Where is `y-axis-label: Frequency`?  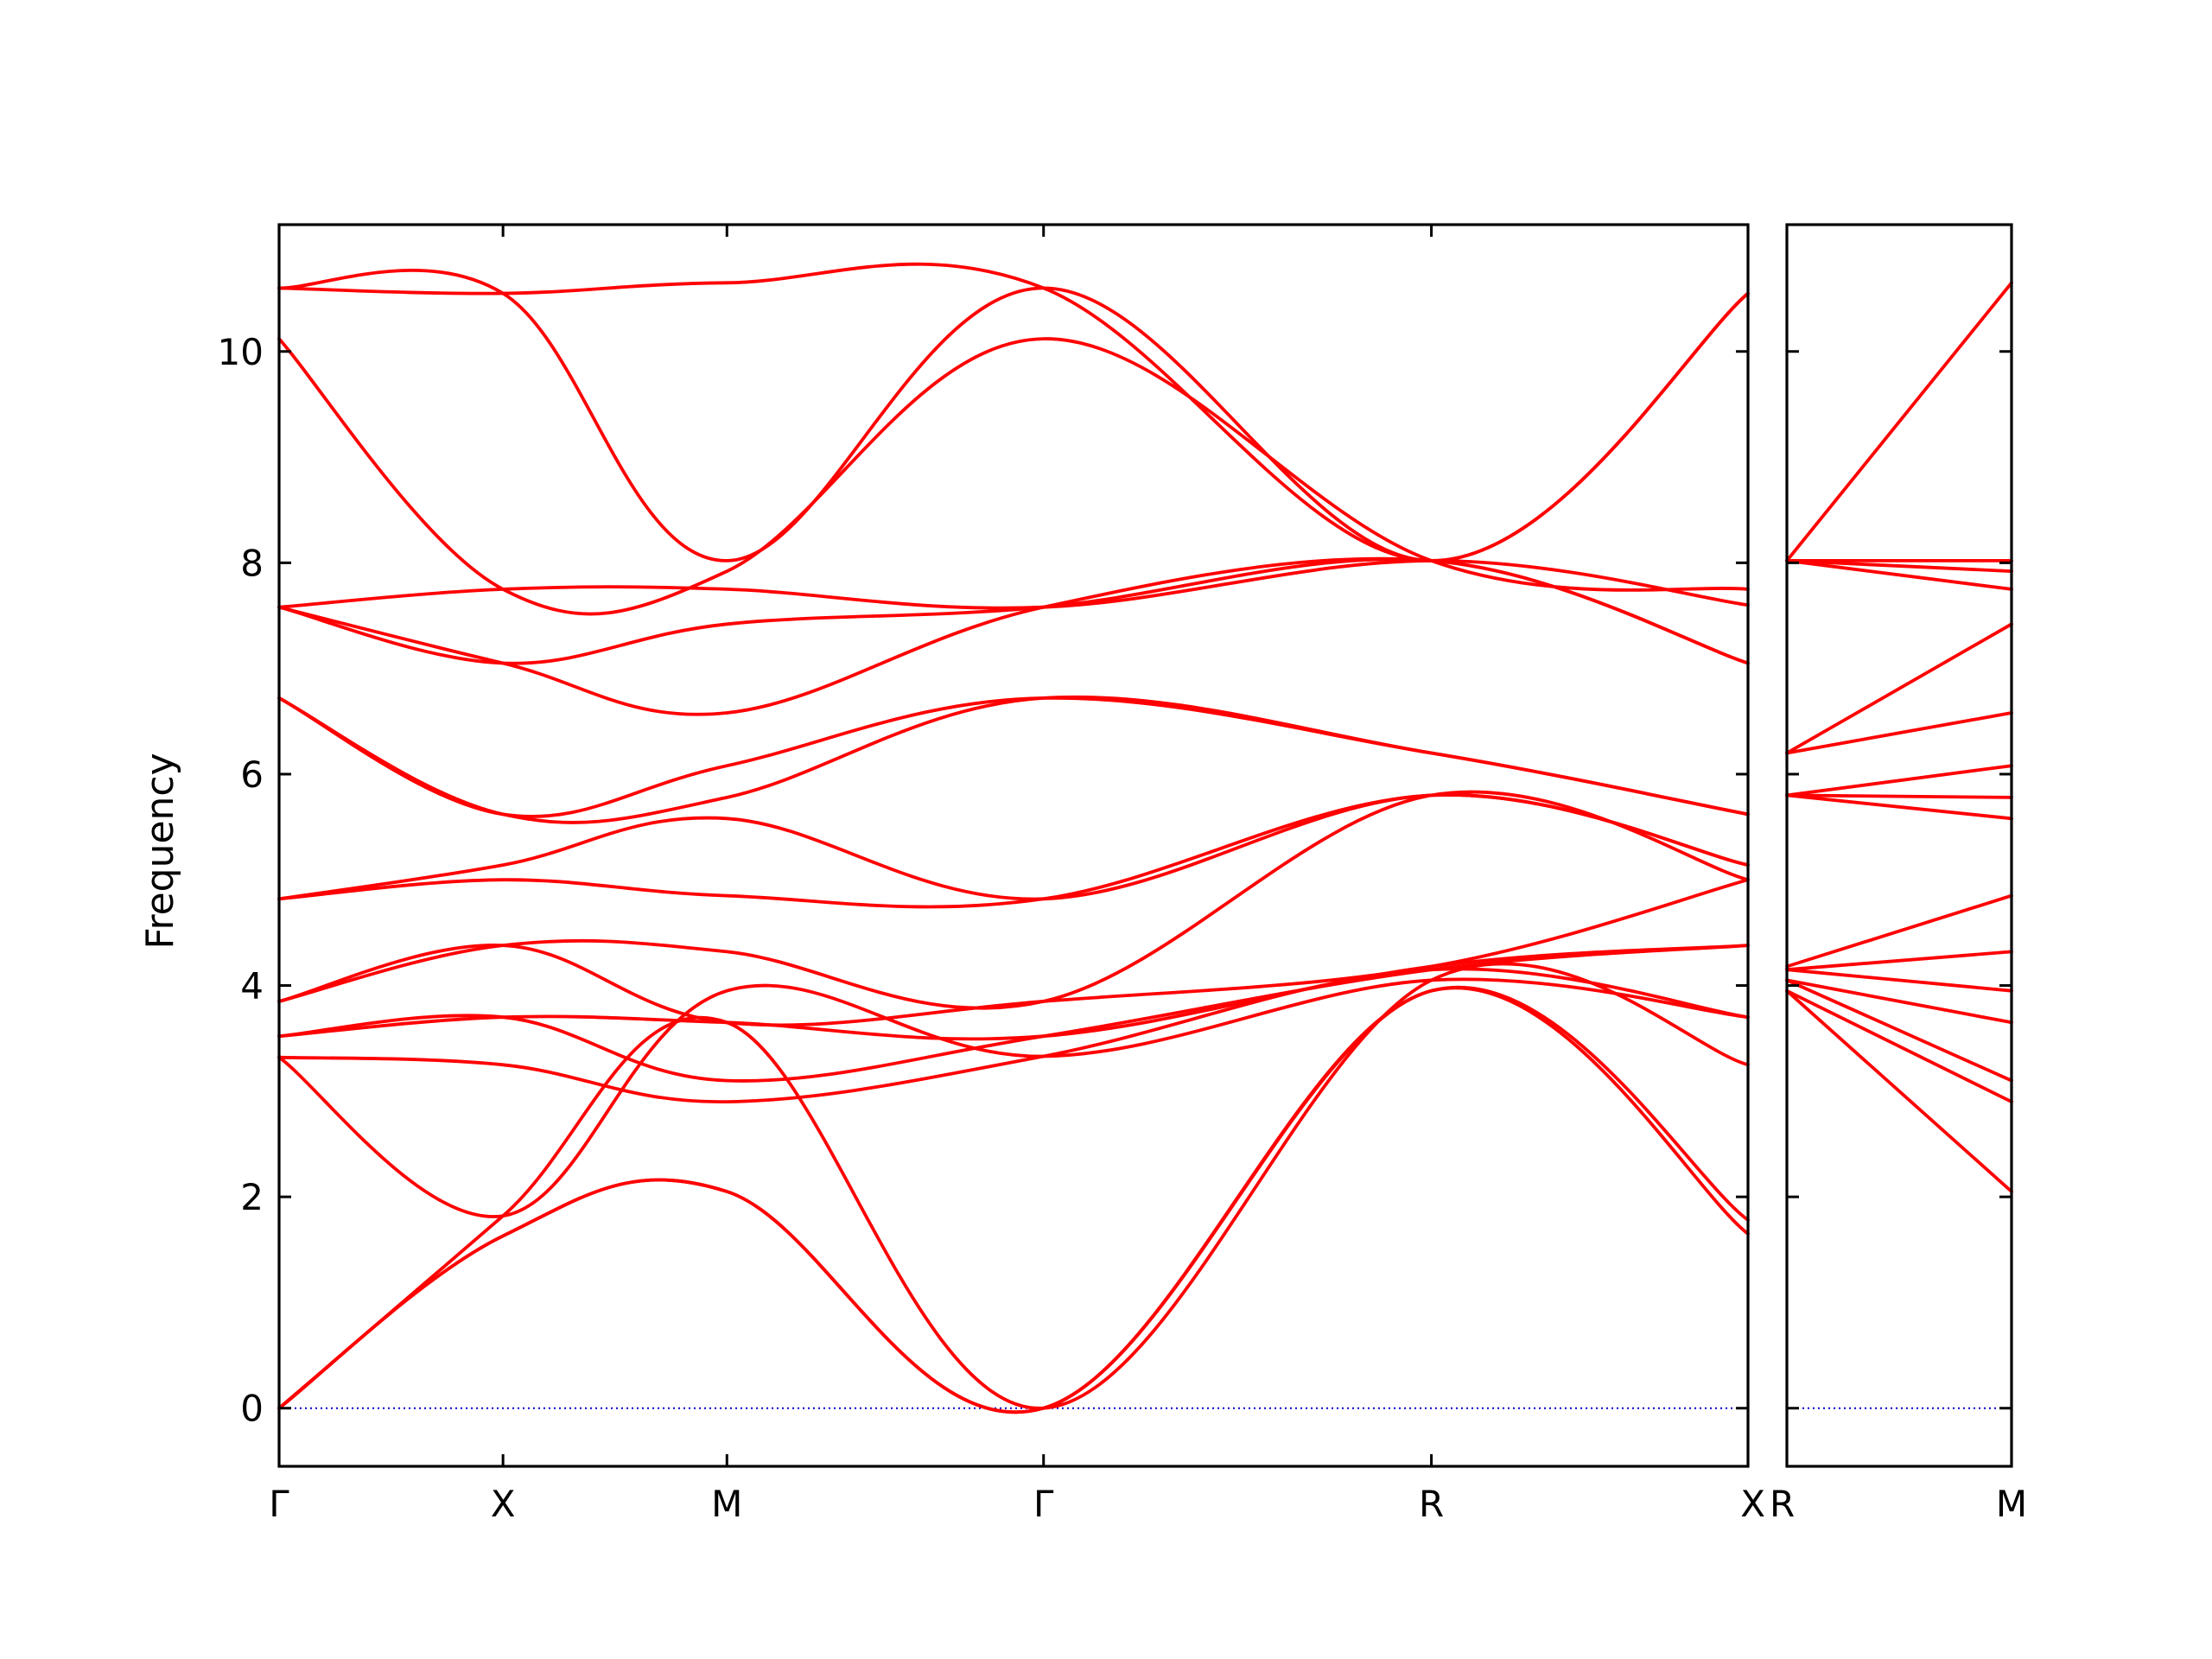
y-axis-label: Frequency is located at coordinates (160, 851).